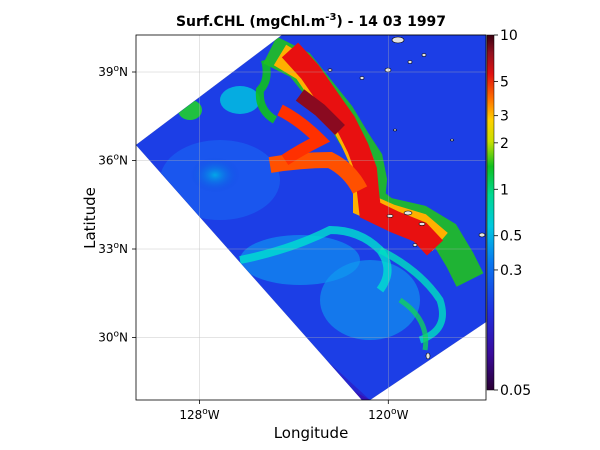 This screenshot has width=600, height=450. What do you see at coordinates (90, 218) in the screenshot?
I see `y-axis-label: Latitude` at bounding box center [90, 218].